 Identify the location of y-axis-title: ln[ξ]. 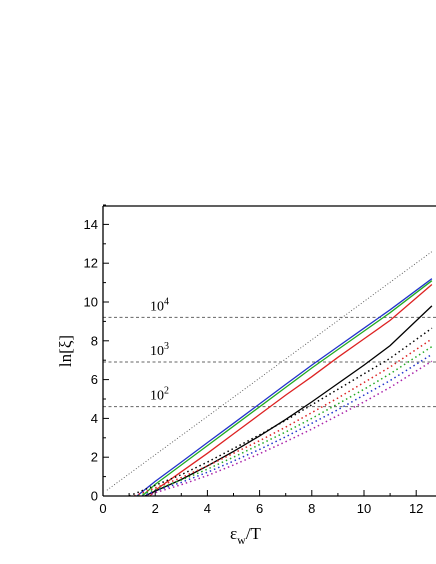
(65, 351).